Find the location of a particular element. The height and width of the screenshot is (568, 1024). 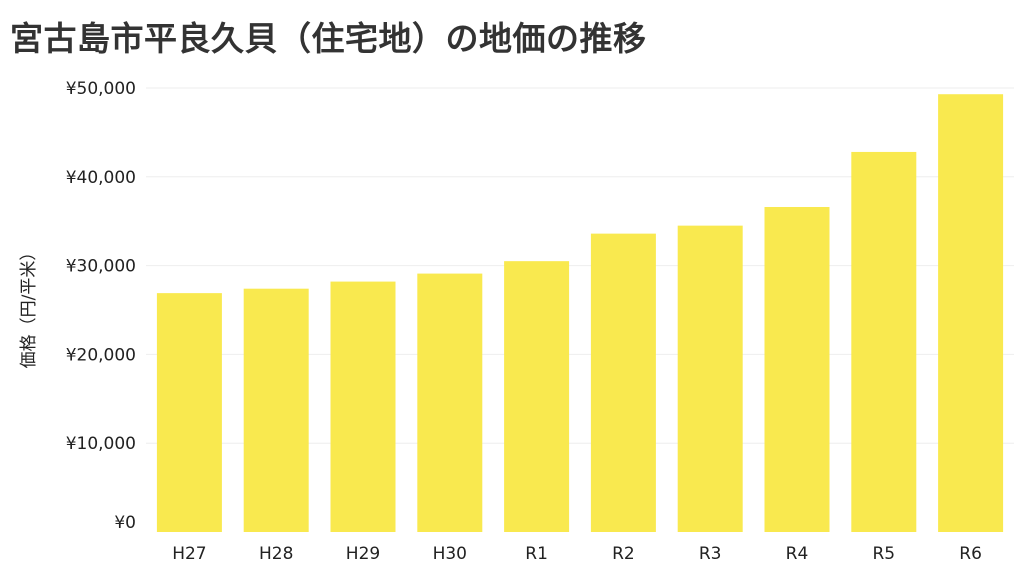

y-tick-label: ¥10,000 is located at coordinates (101, 444).